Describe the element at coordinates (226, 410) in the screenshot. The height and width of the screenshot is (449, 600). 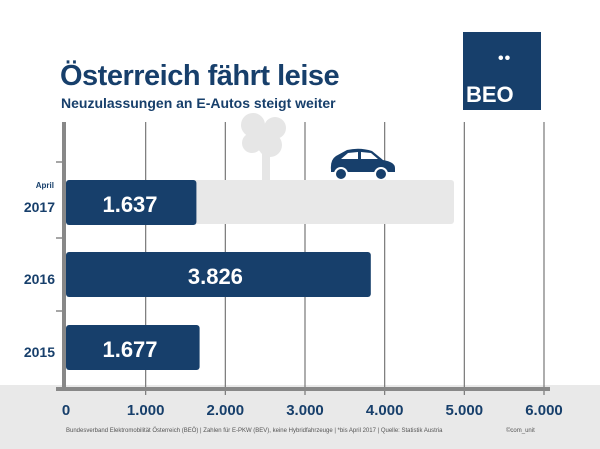
I see `x-tick-label: 2.000` at that location.